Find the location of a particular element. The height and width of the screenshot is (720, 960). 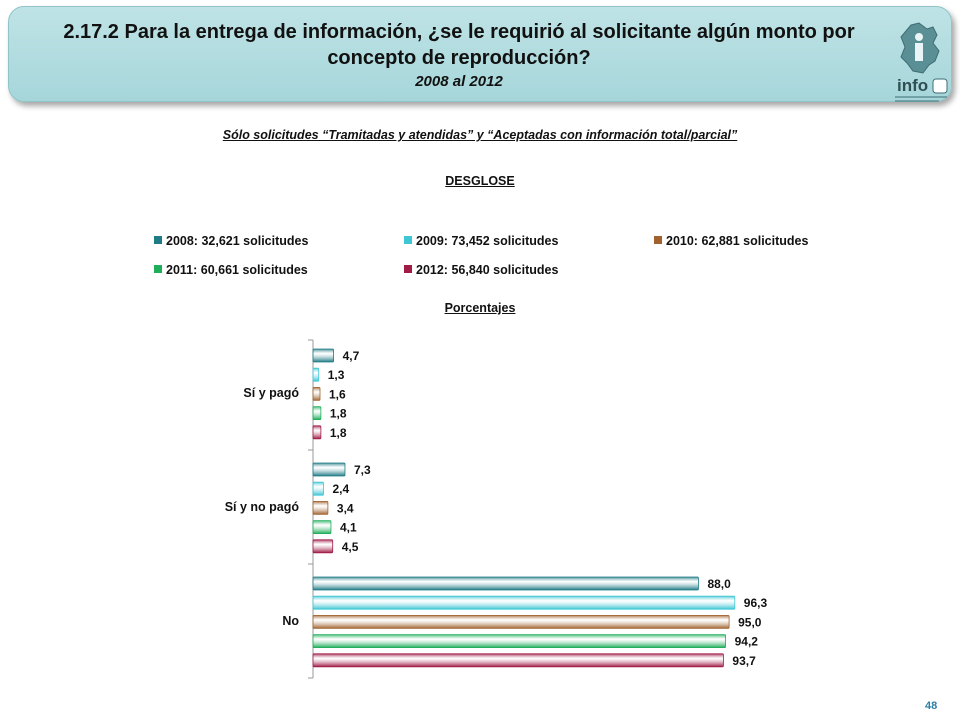

data-label: 4,5 is located at coordinates (350, 547).